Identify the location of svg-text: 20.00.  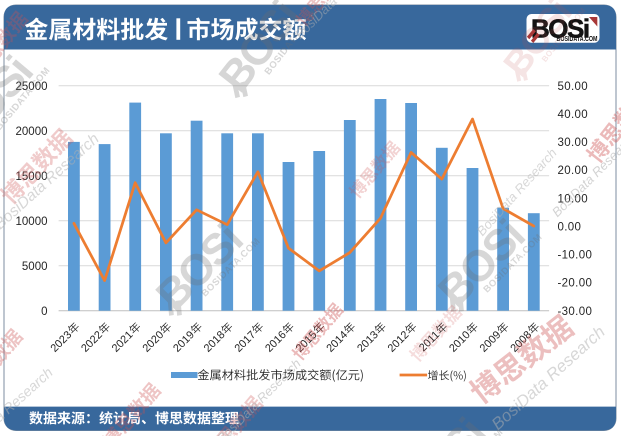
(573, 171).